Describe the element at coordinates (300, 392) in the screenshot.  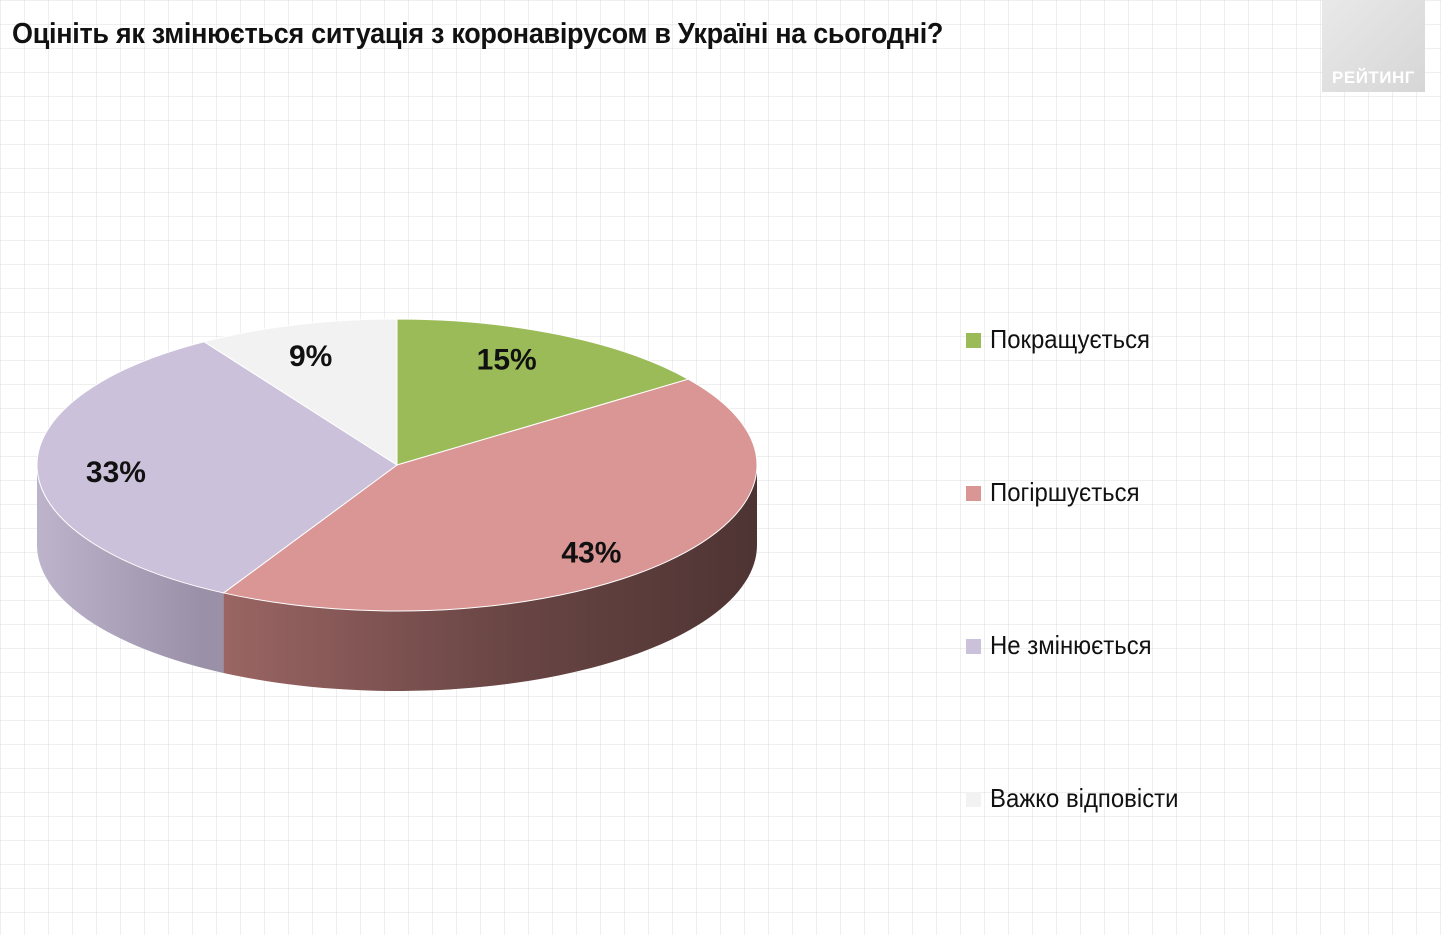
I see `pie-slice-hard-to-say` at that location.